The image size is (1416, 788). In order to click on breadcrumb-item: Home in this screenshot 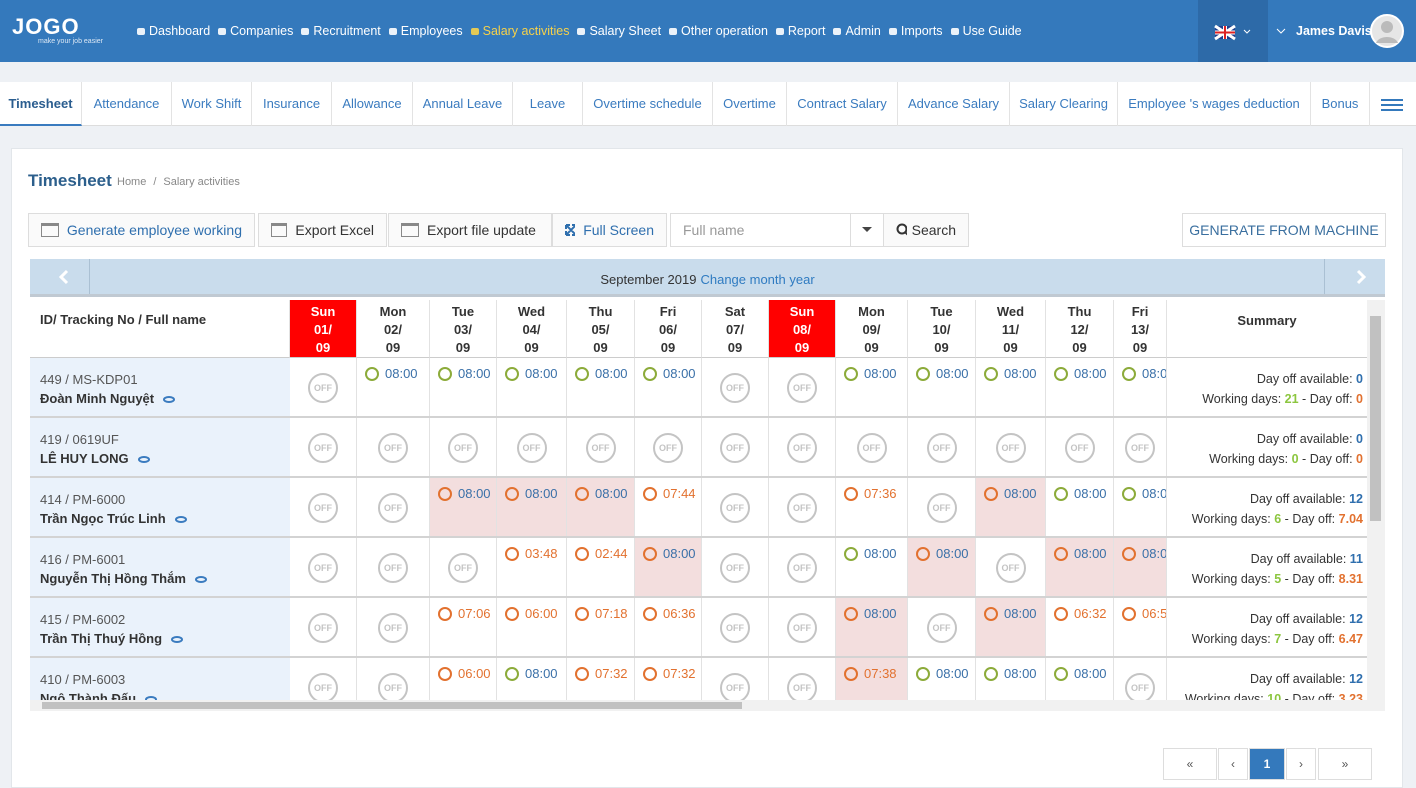, I will do `click(132, 182)`.